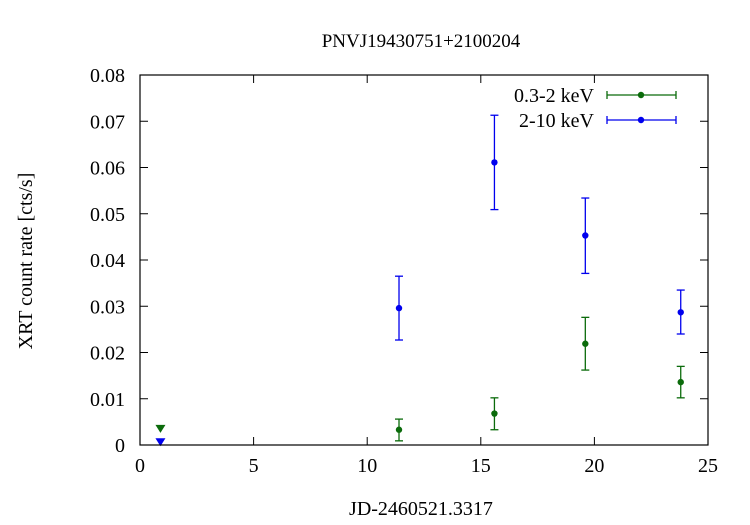 The height and width of the screenshot is (525, 750). Describe the element at coordinates (107, 261) in the screenshot. I see `y-tick-label: 0.04` at that location.